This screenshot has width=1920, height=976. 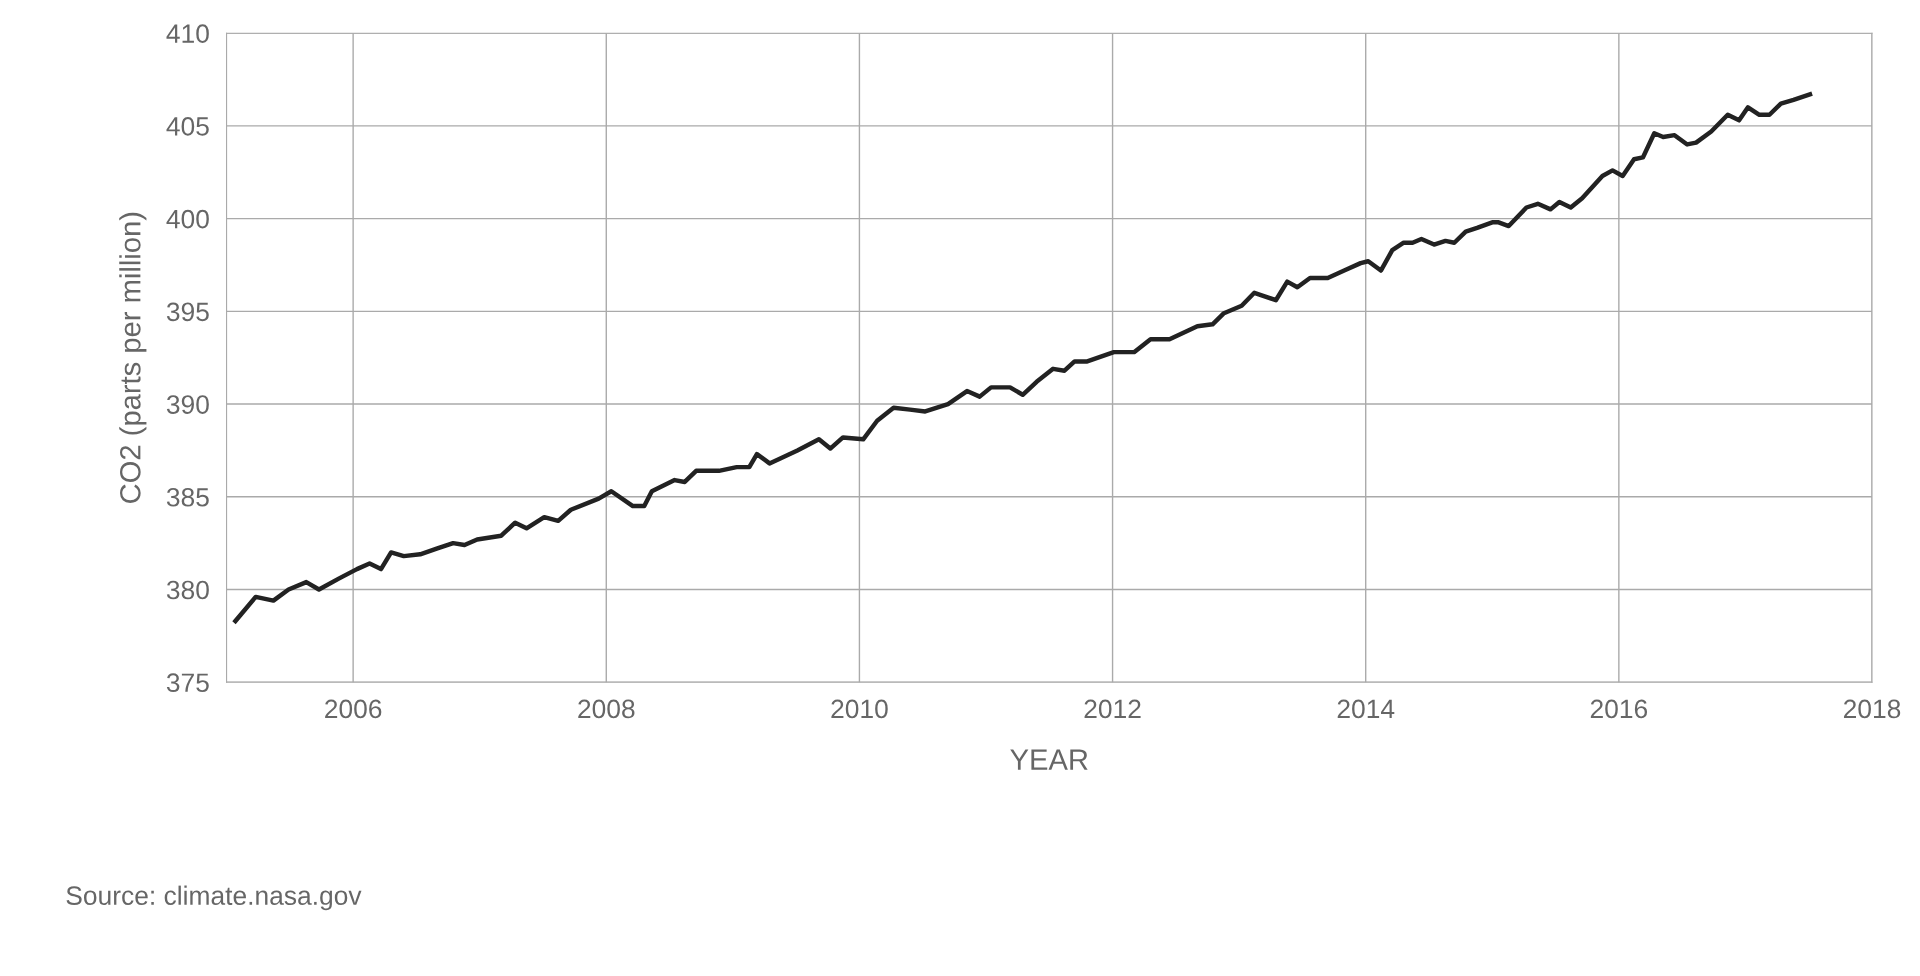 What do you see at coordinates (859, 709) in the screenshot?
I see `x-tick-label: 2010` at bounding box center [859, 709].